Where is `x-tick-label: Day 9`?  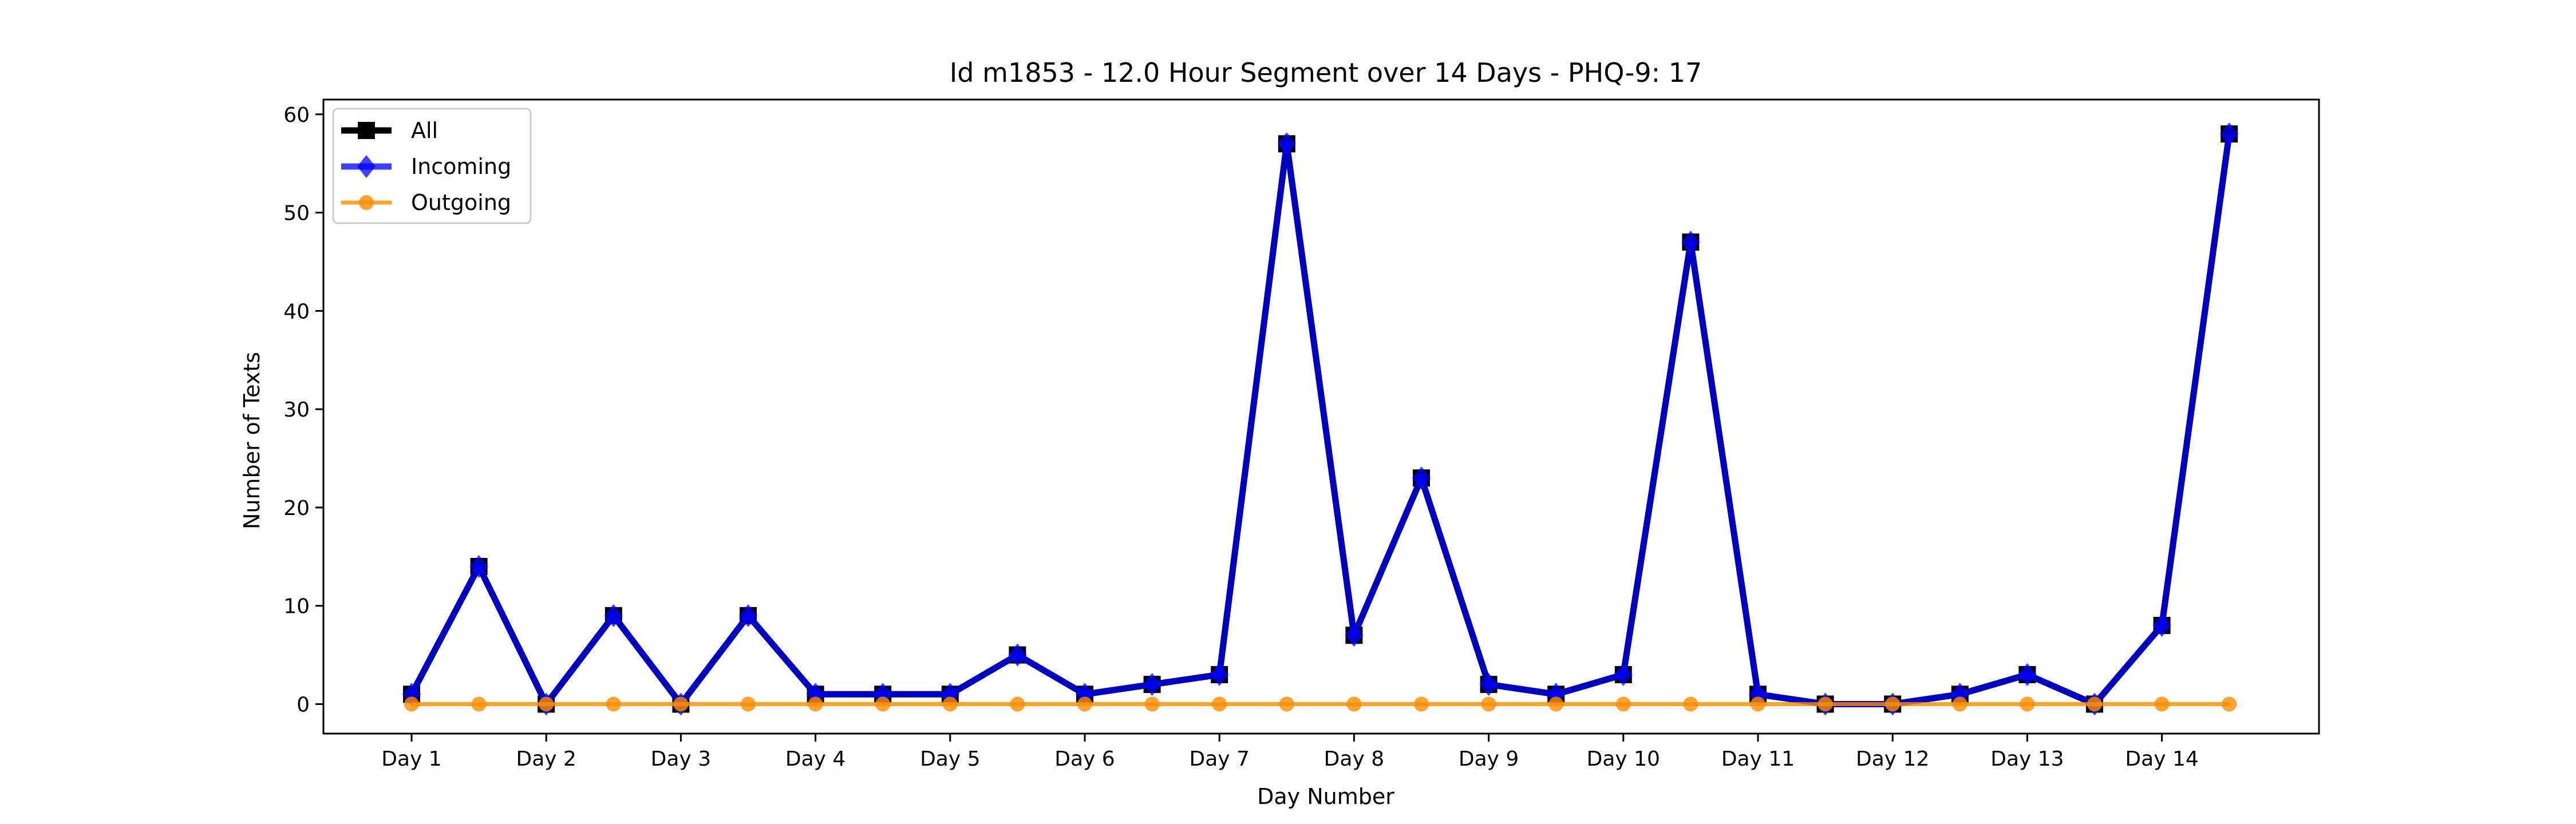 x-tick-label: Day 9 is located at coordinates (1489, 759).